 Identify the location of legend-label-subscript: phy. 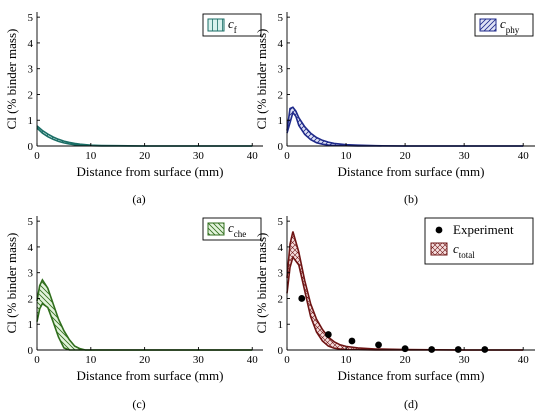
(513, 30).